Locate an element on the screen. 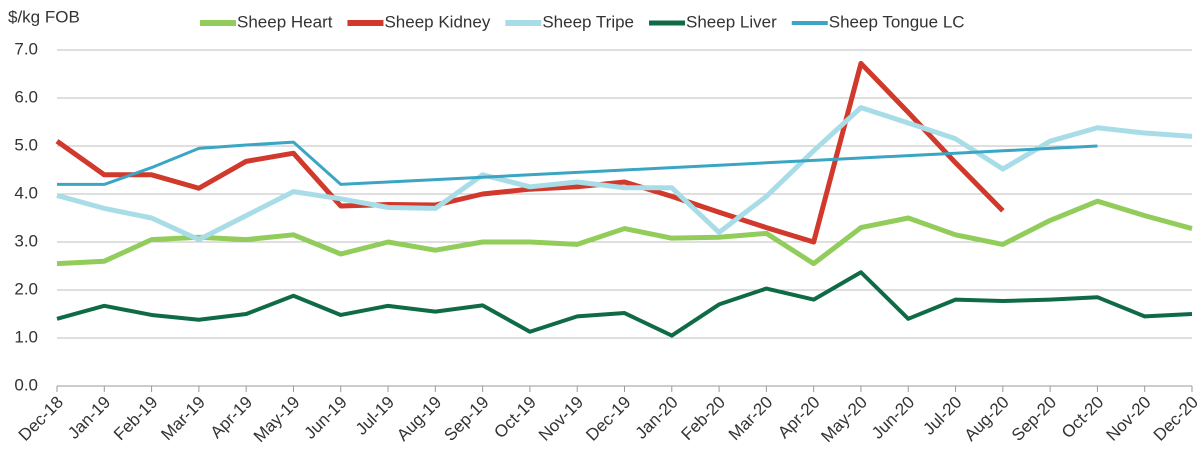 The image size is (1202, 459). x-tick-label: Apr-19 is located at coordinates (232, 418).